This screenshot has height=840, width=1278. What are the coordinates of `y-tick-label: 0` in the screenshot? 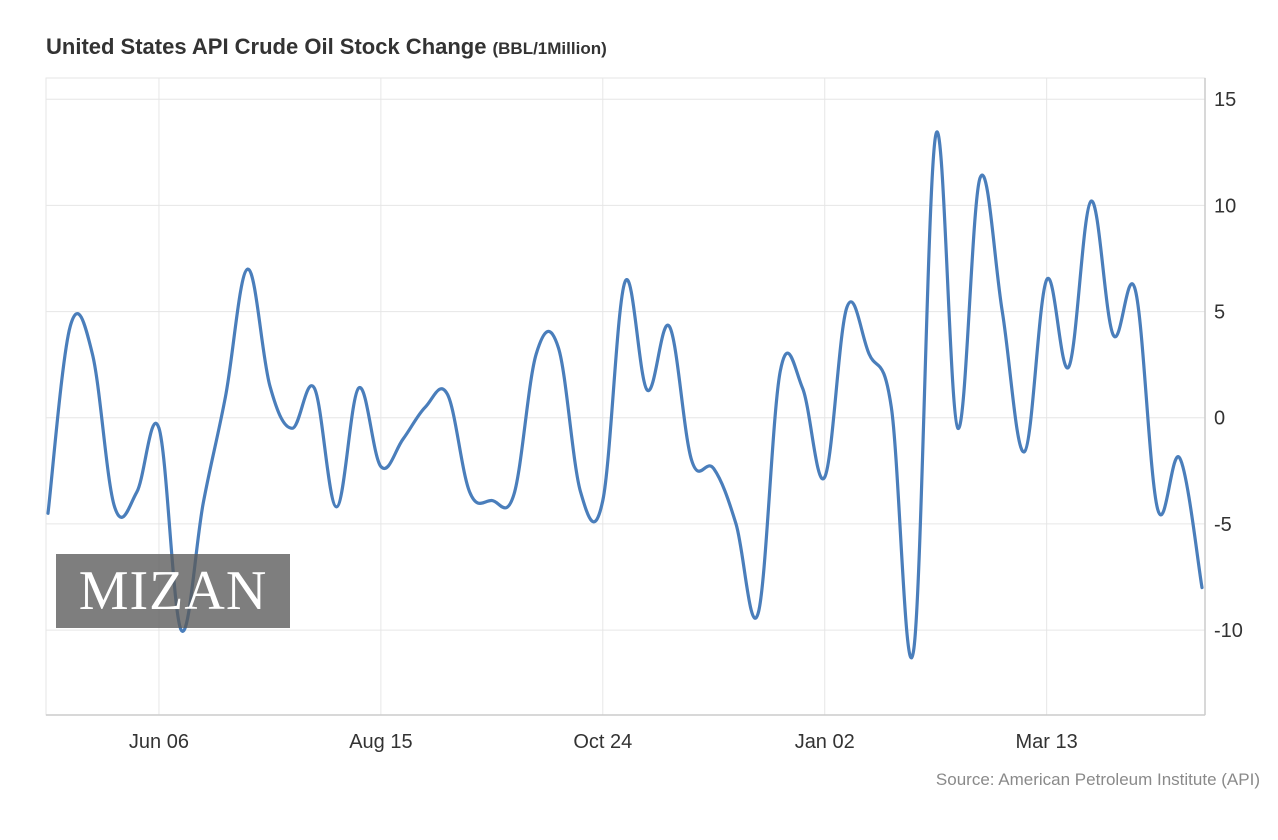 It's located at (1219, 419).